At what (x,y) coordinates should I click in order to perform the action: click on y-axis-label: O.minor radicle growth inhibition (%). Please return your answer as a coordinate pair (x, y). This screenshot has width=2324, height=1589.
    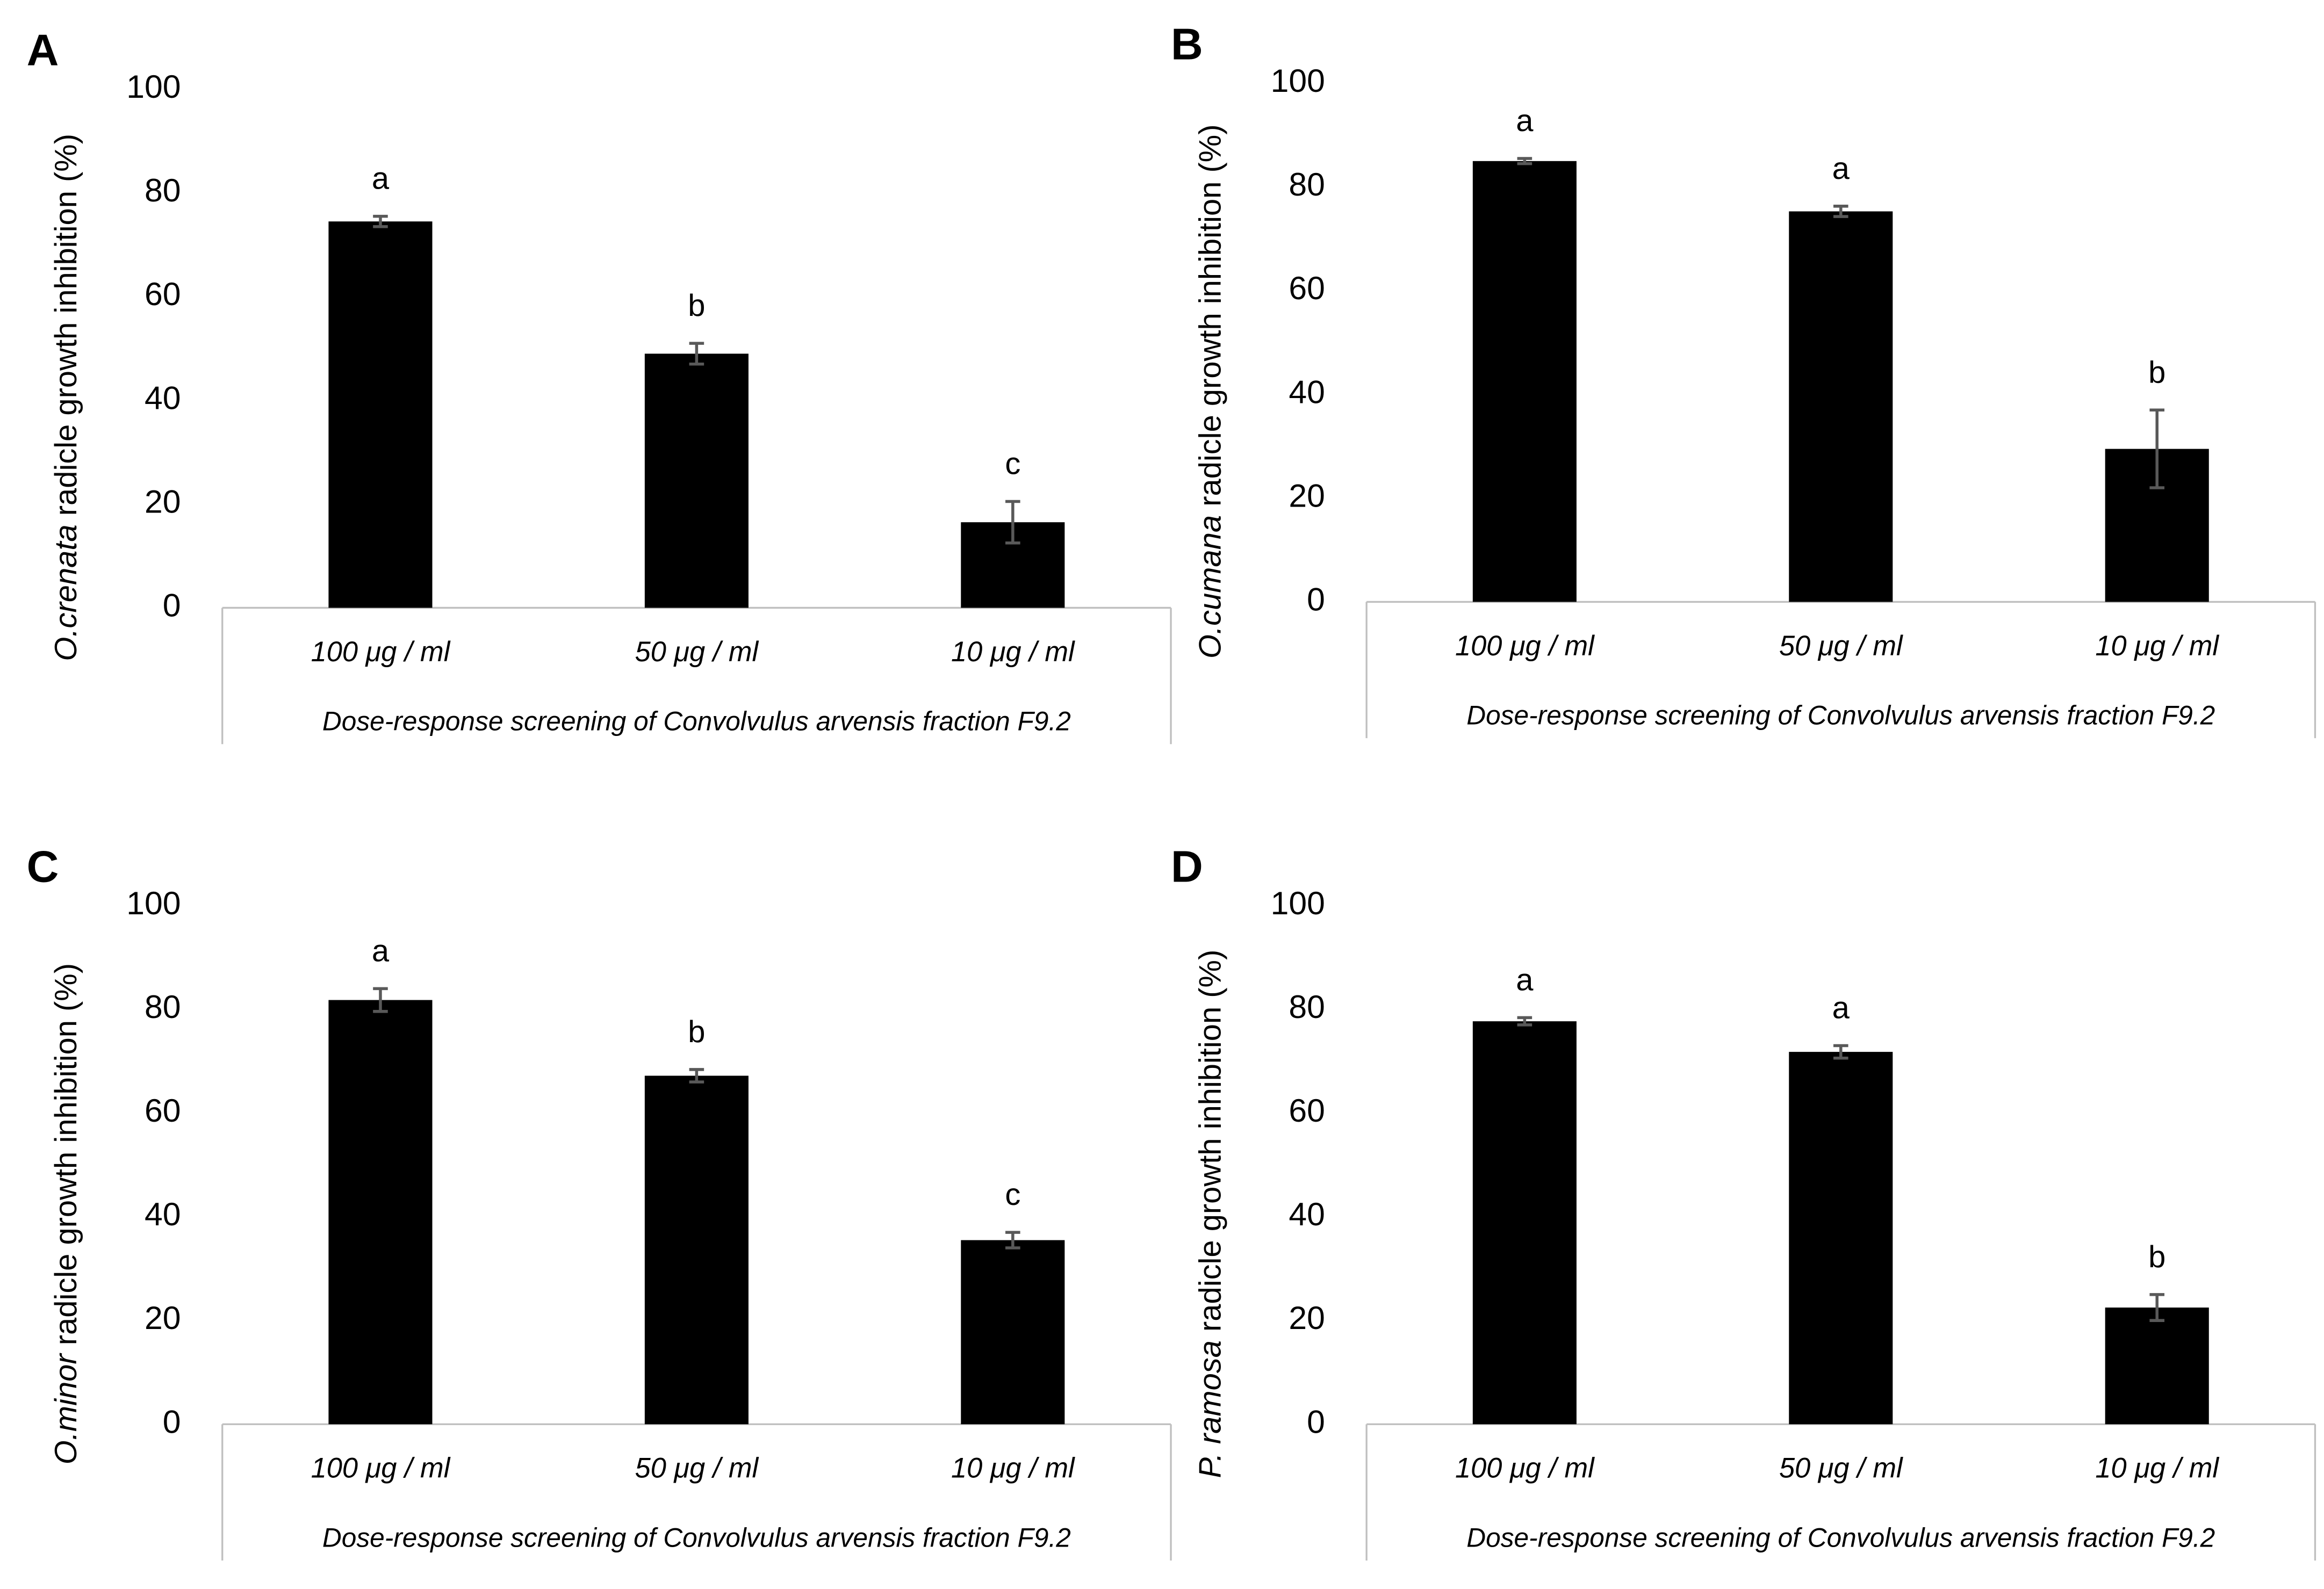
    Looking at the image, I should click on (66, 1214).